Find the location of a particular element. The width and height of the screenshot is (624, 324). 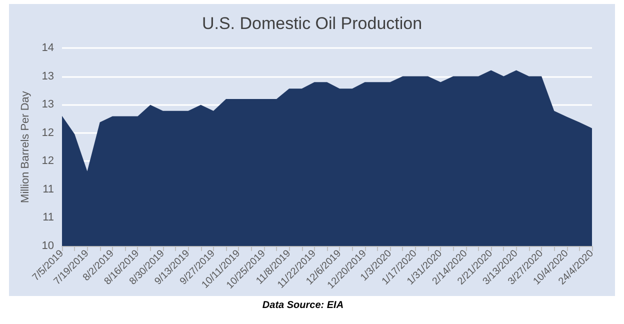

source-note: Data Source: EIA is located at coordinates (303, 305).